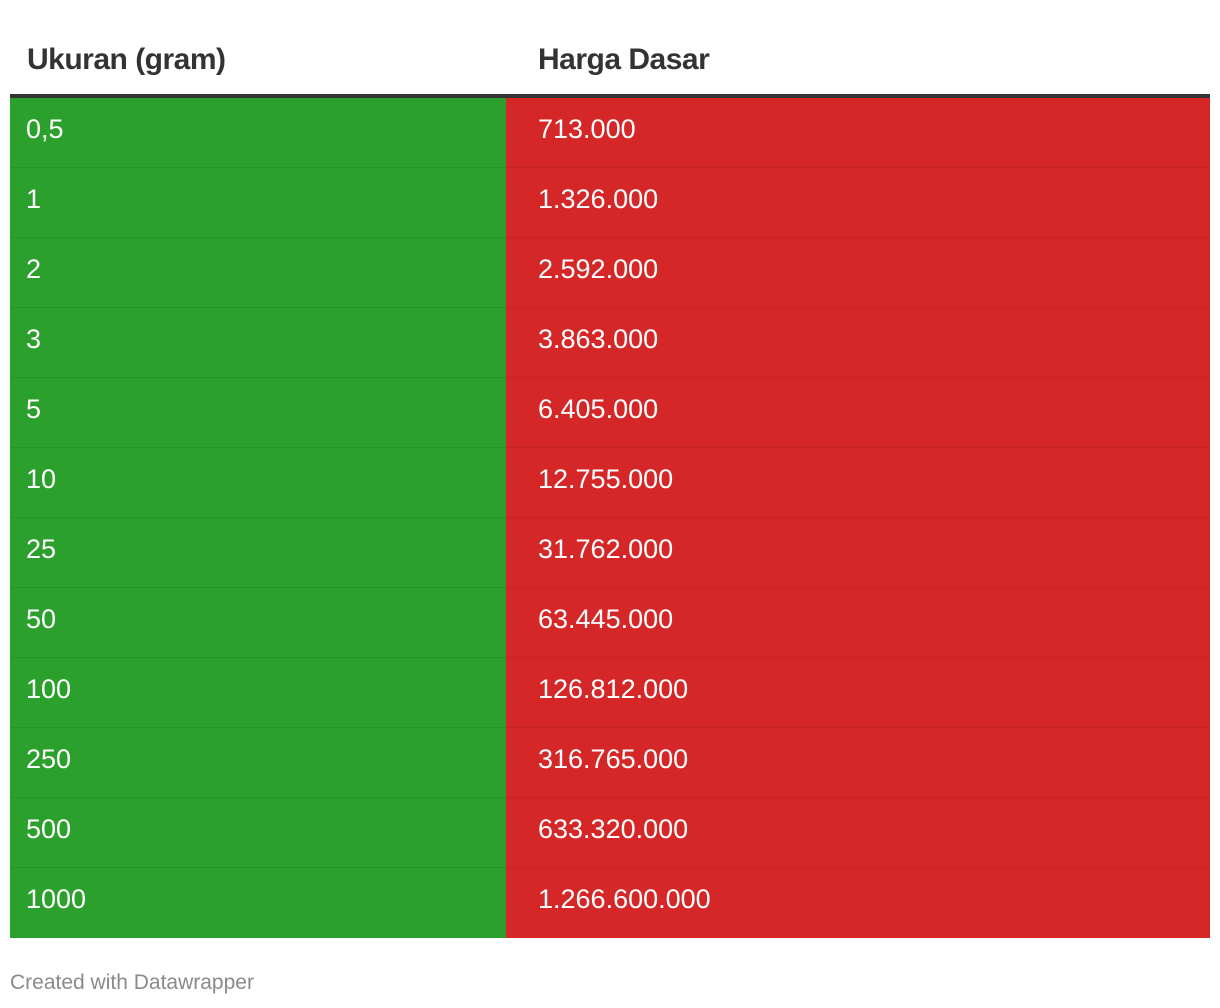 The image size is (1220, 1008). What do you see at coordinates (258, 273) in the screenshot?
I see `size-cell: 2` at bounding box center [258, 273].